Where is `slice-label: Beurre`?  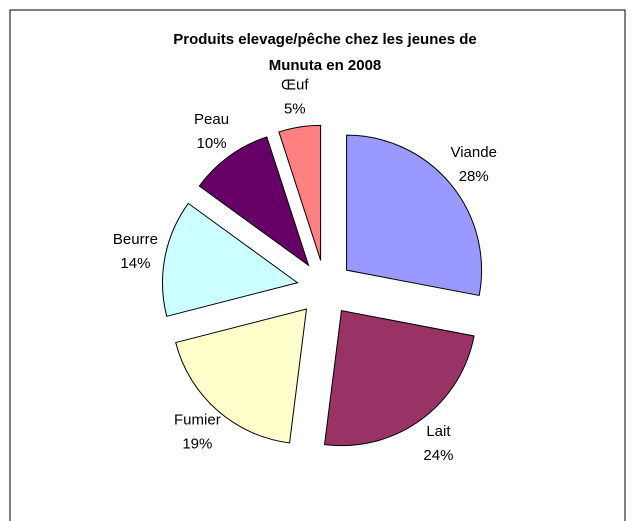
slice-label: Beurre is located at coordinates (135, 239).